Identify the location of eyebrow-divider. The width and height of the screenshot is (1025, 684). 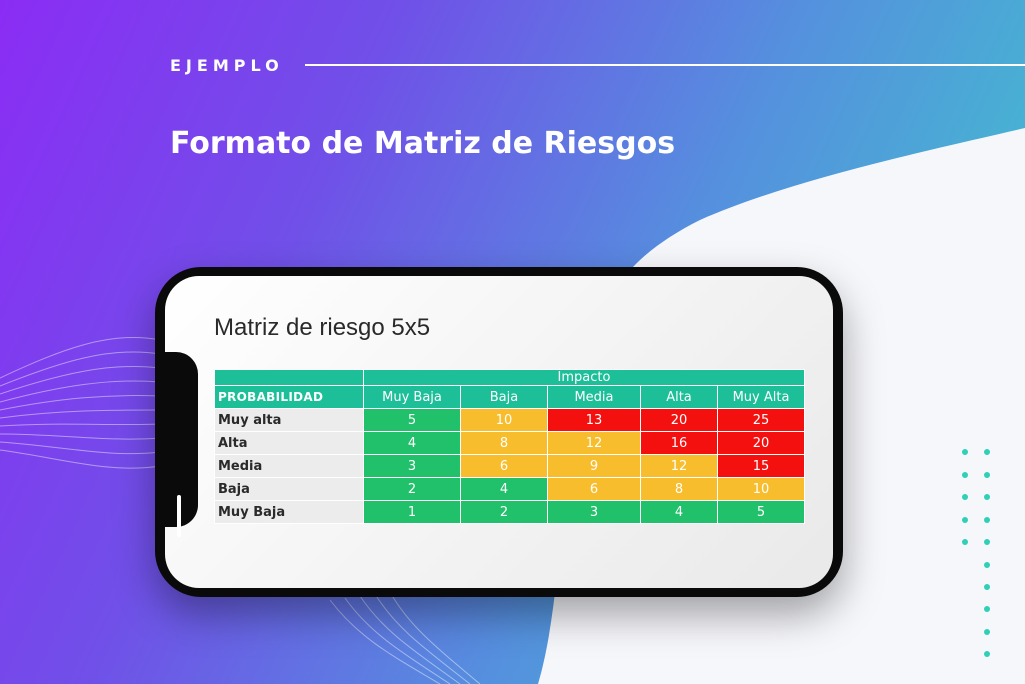
(665, 65).